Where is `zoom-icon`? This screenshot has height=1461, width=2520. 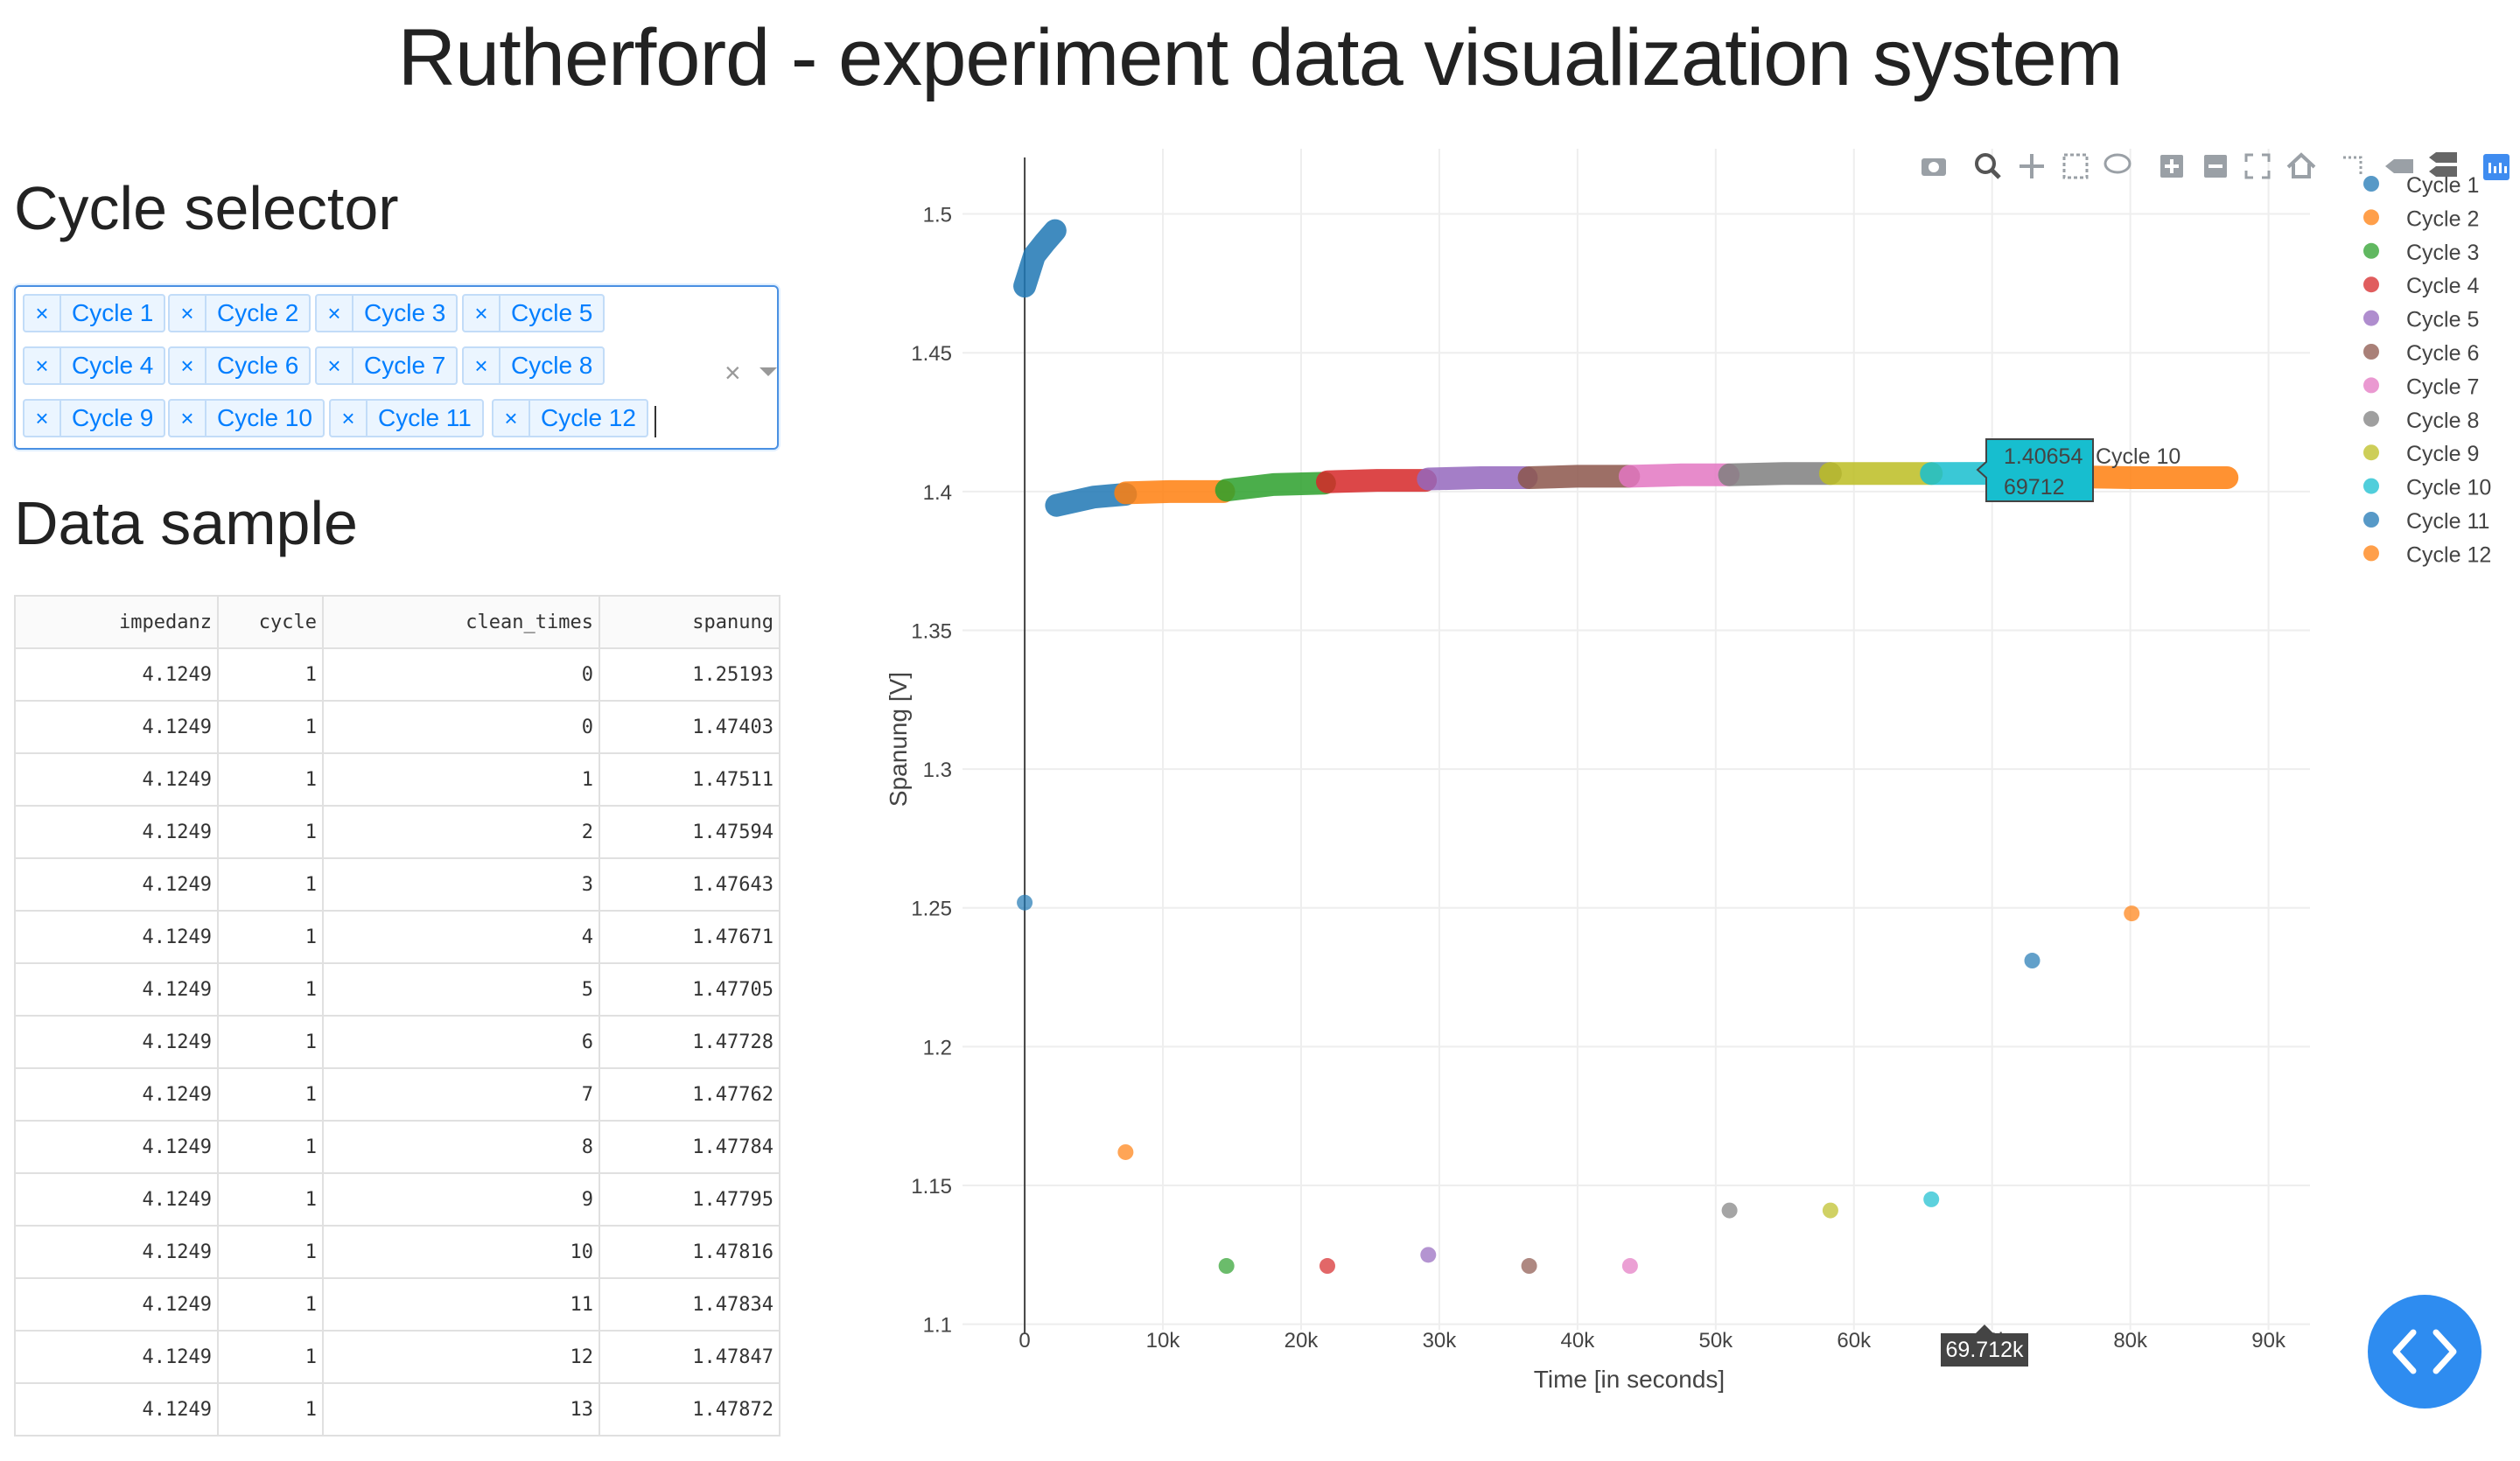 zoom-icon is located at coordinates (1988, 166).